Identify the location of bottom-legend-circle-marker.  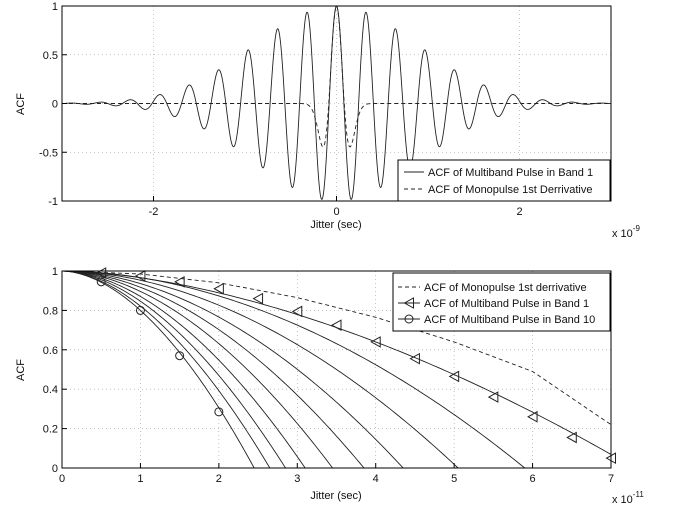
(409, 319).